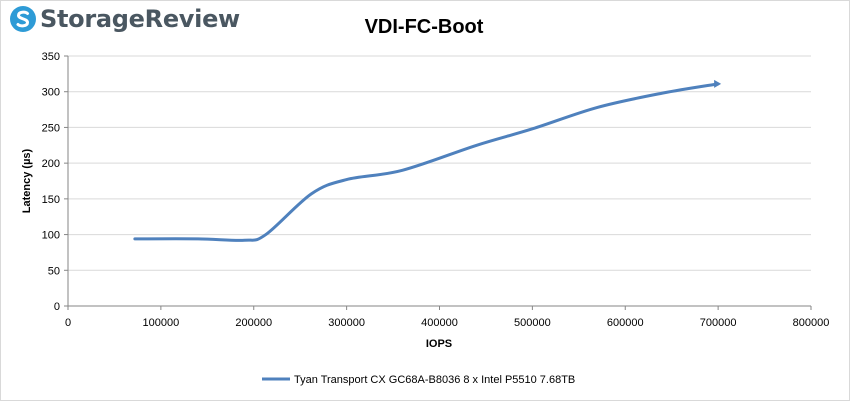 The height and width of the screenshot is (401, 850). Describe the element at coordinates (54, 271) in the screenshot. I see `y-tick-label: 50` at that location.